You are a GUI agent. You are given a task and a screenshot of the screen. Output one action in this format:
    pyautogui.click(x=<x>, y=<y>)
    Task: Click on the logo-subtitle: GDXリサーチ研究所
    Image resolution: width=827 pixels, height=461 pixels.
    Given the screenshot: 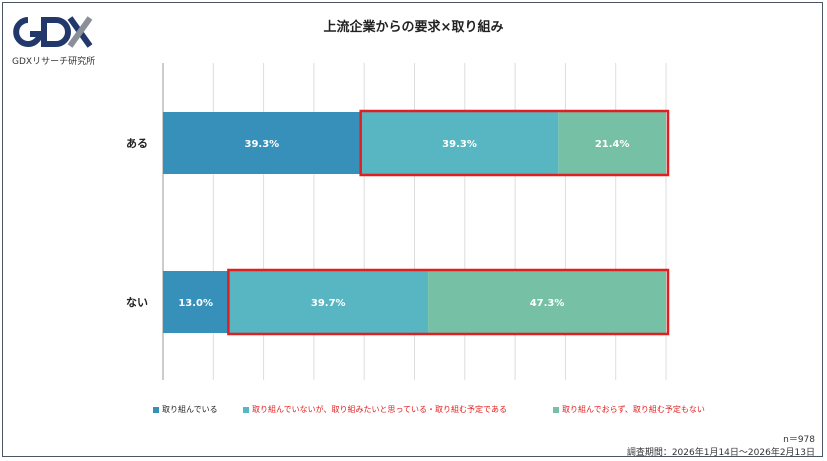 What is the action you would take?
    pyautogui.click(x=54, y=62)
    